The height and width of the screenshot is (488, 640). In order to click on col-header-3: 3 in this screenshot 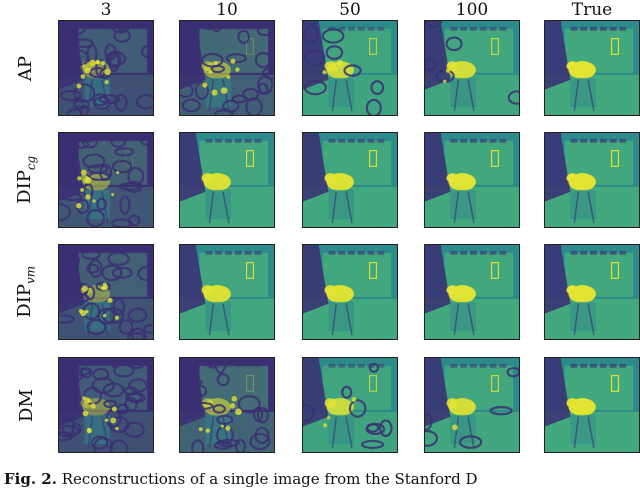, I will do `click(106, 10)`.